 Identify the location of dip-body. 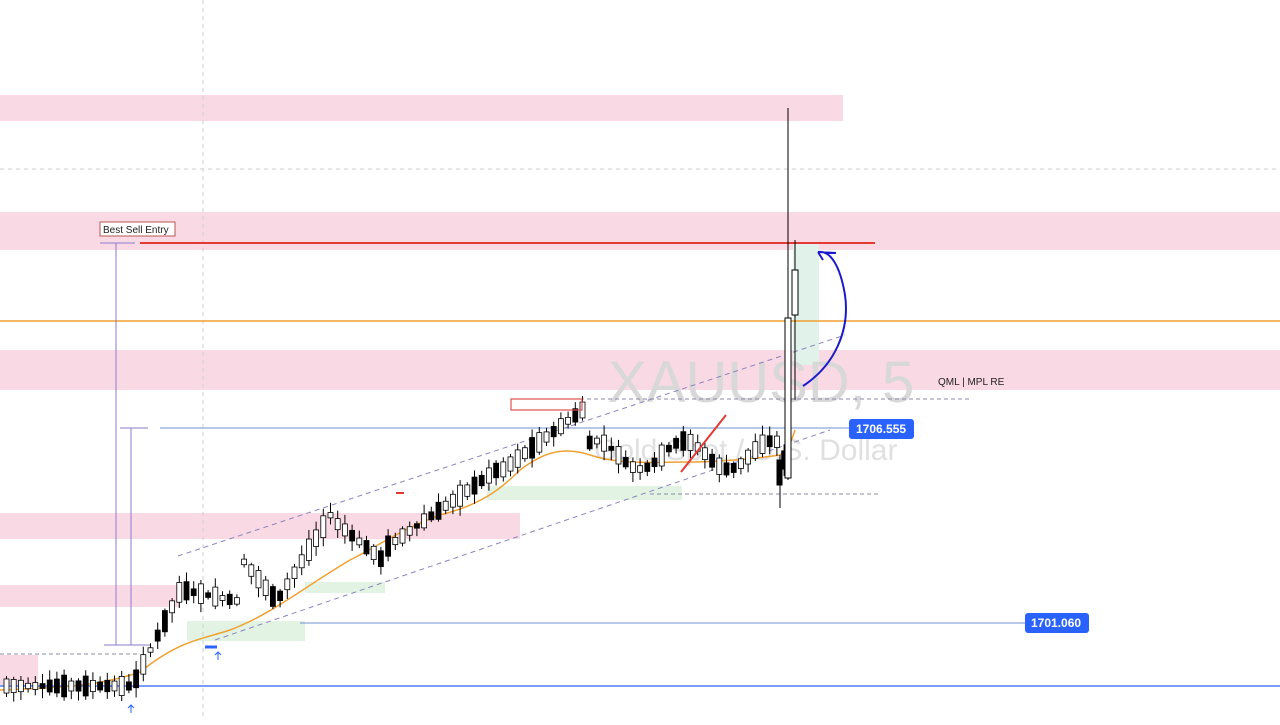
(779, 472).